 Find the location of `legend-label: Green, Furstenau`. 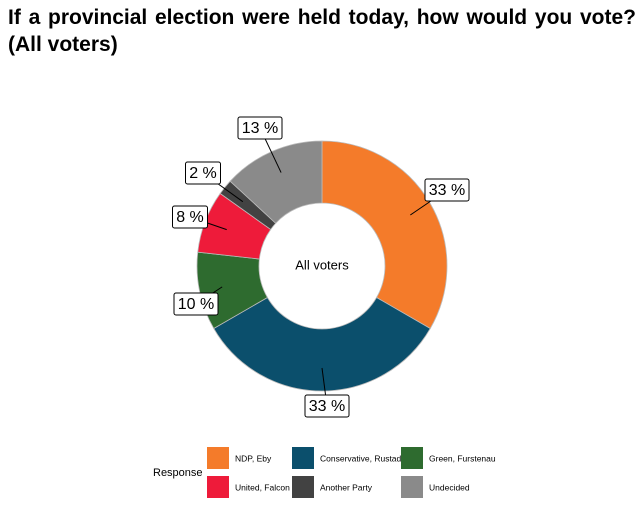

legend-label: Green, Furstenau is located at coordinates (462, 458).